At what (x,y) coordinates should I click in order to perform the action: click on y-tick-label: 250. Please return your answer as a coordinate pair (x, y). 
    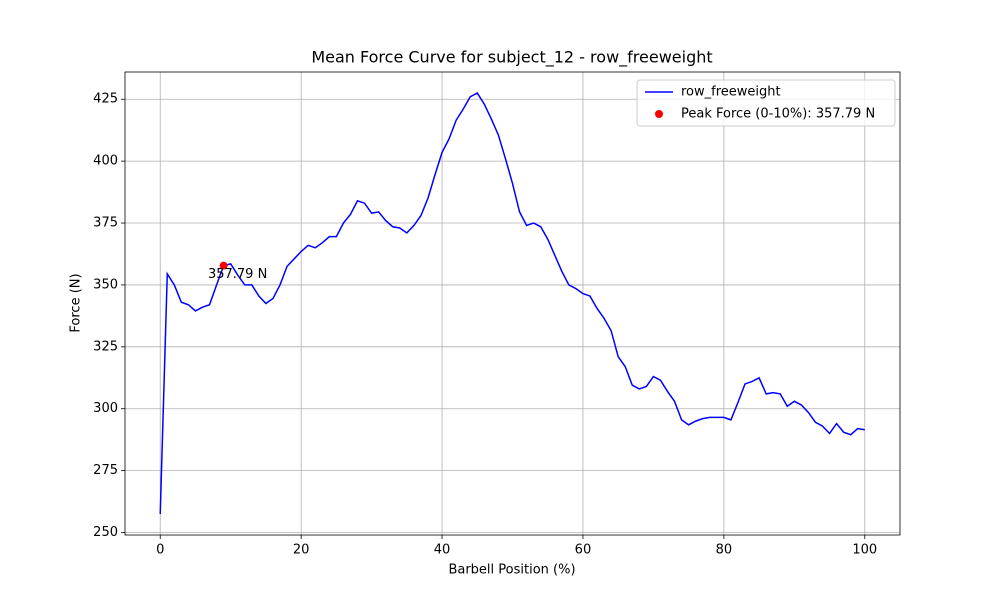
    Looking at the image, I should click on (105, 532).